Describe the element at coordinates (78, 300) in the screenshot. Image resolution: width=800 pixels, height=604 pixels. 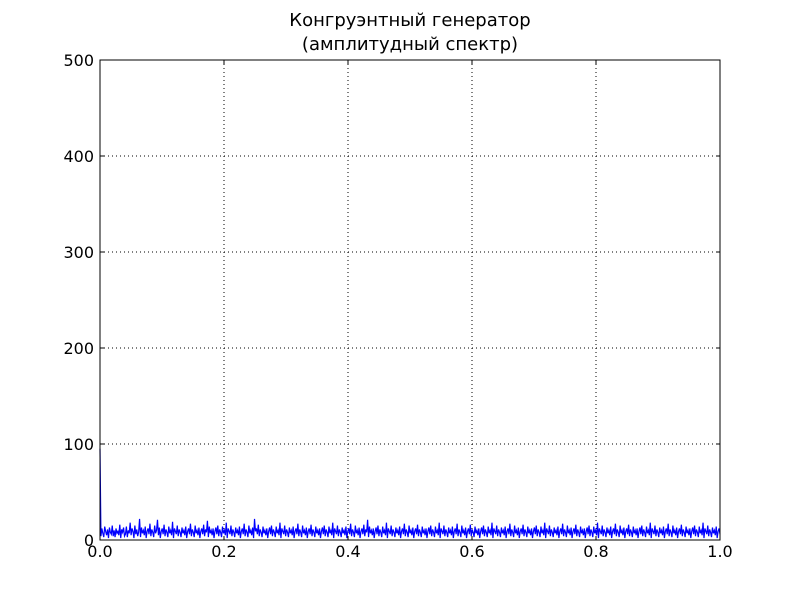
I see `y-tick-labels: 0 100 200 300 400 500` at that location.